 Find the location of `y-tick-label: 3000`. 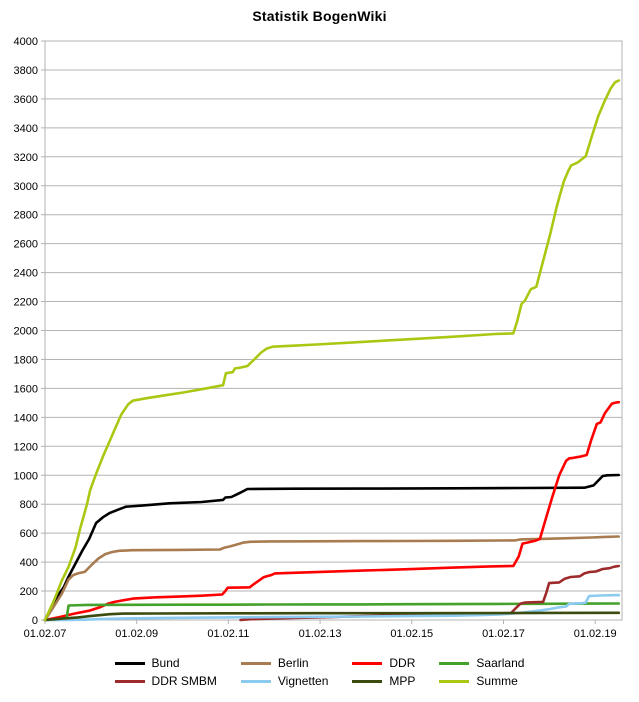

y-tick-label: 3000 is located at coordinates (26, 187).